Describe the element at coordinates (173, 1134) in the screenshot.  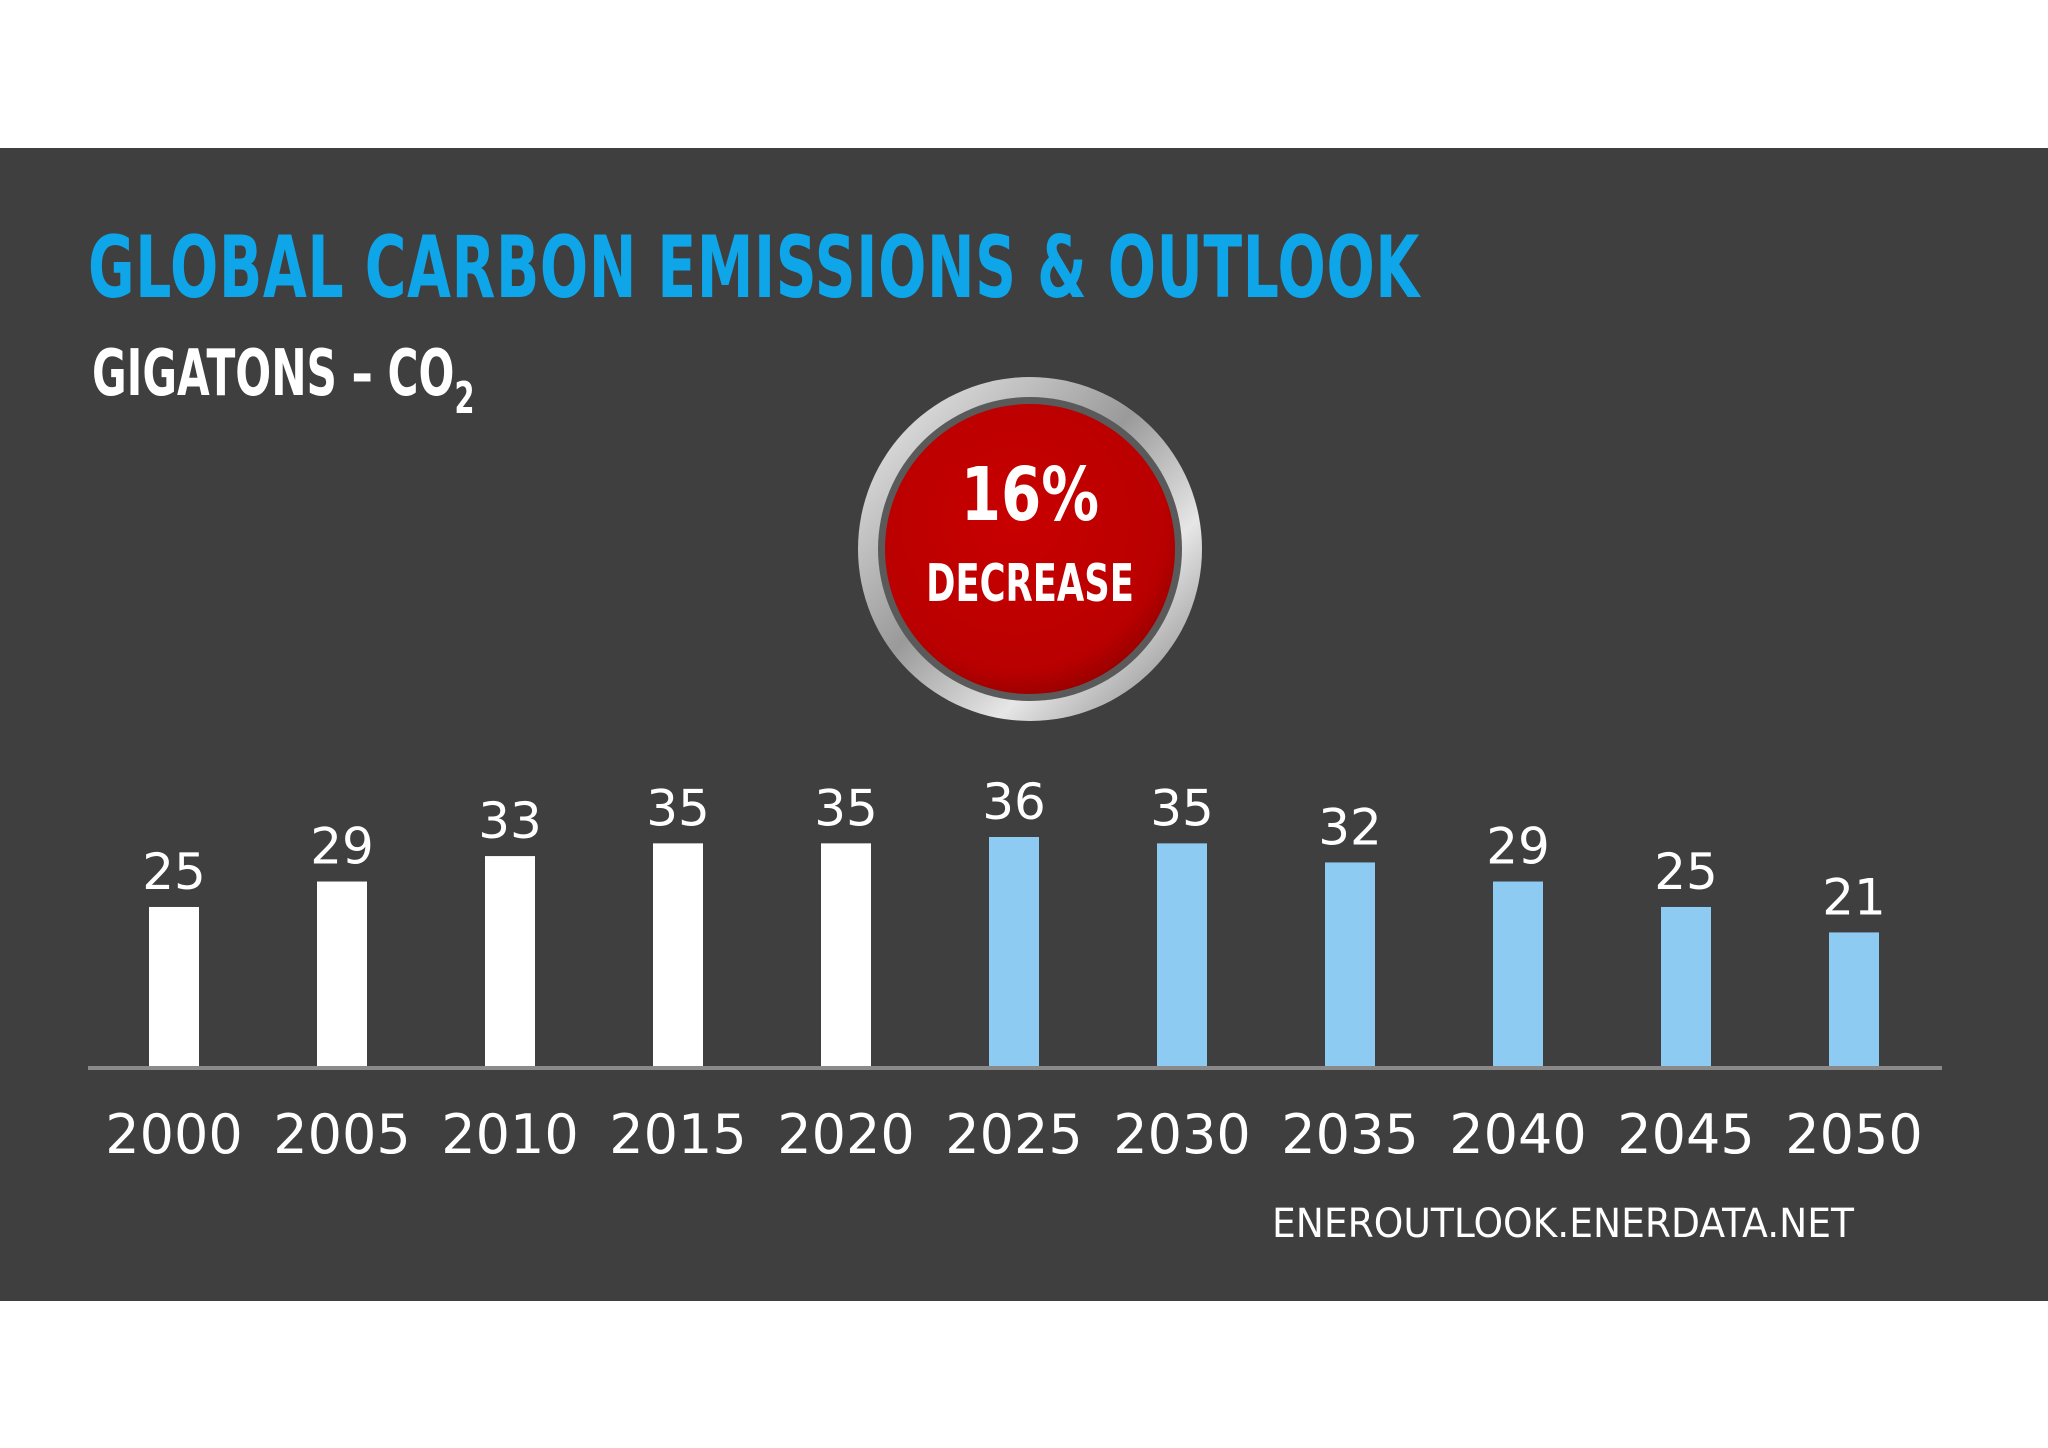
I see `tick-label-2000: 2000` at that location.